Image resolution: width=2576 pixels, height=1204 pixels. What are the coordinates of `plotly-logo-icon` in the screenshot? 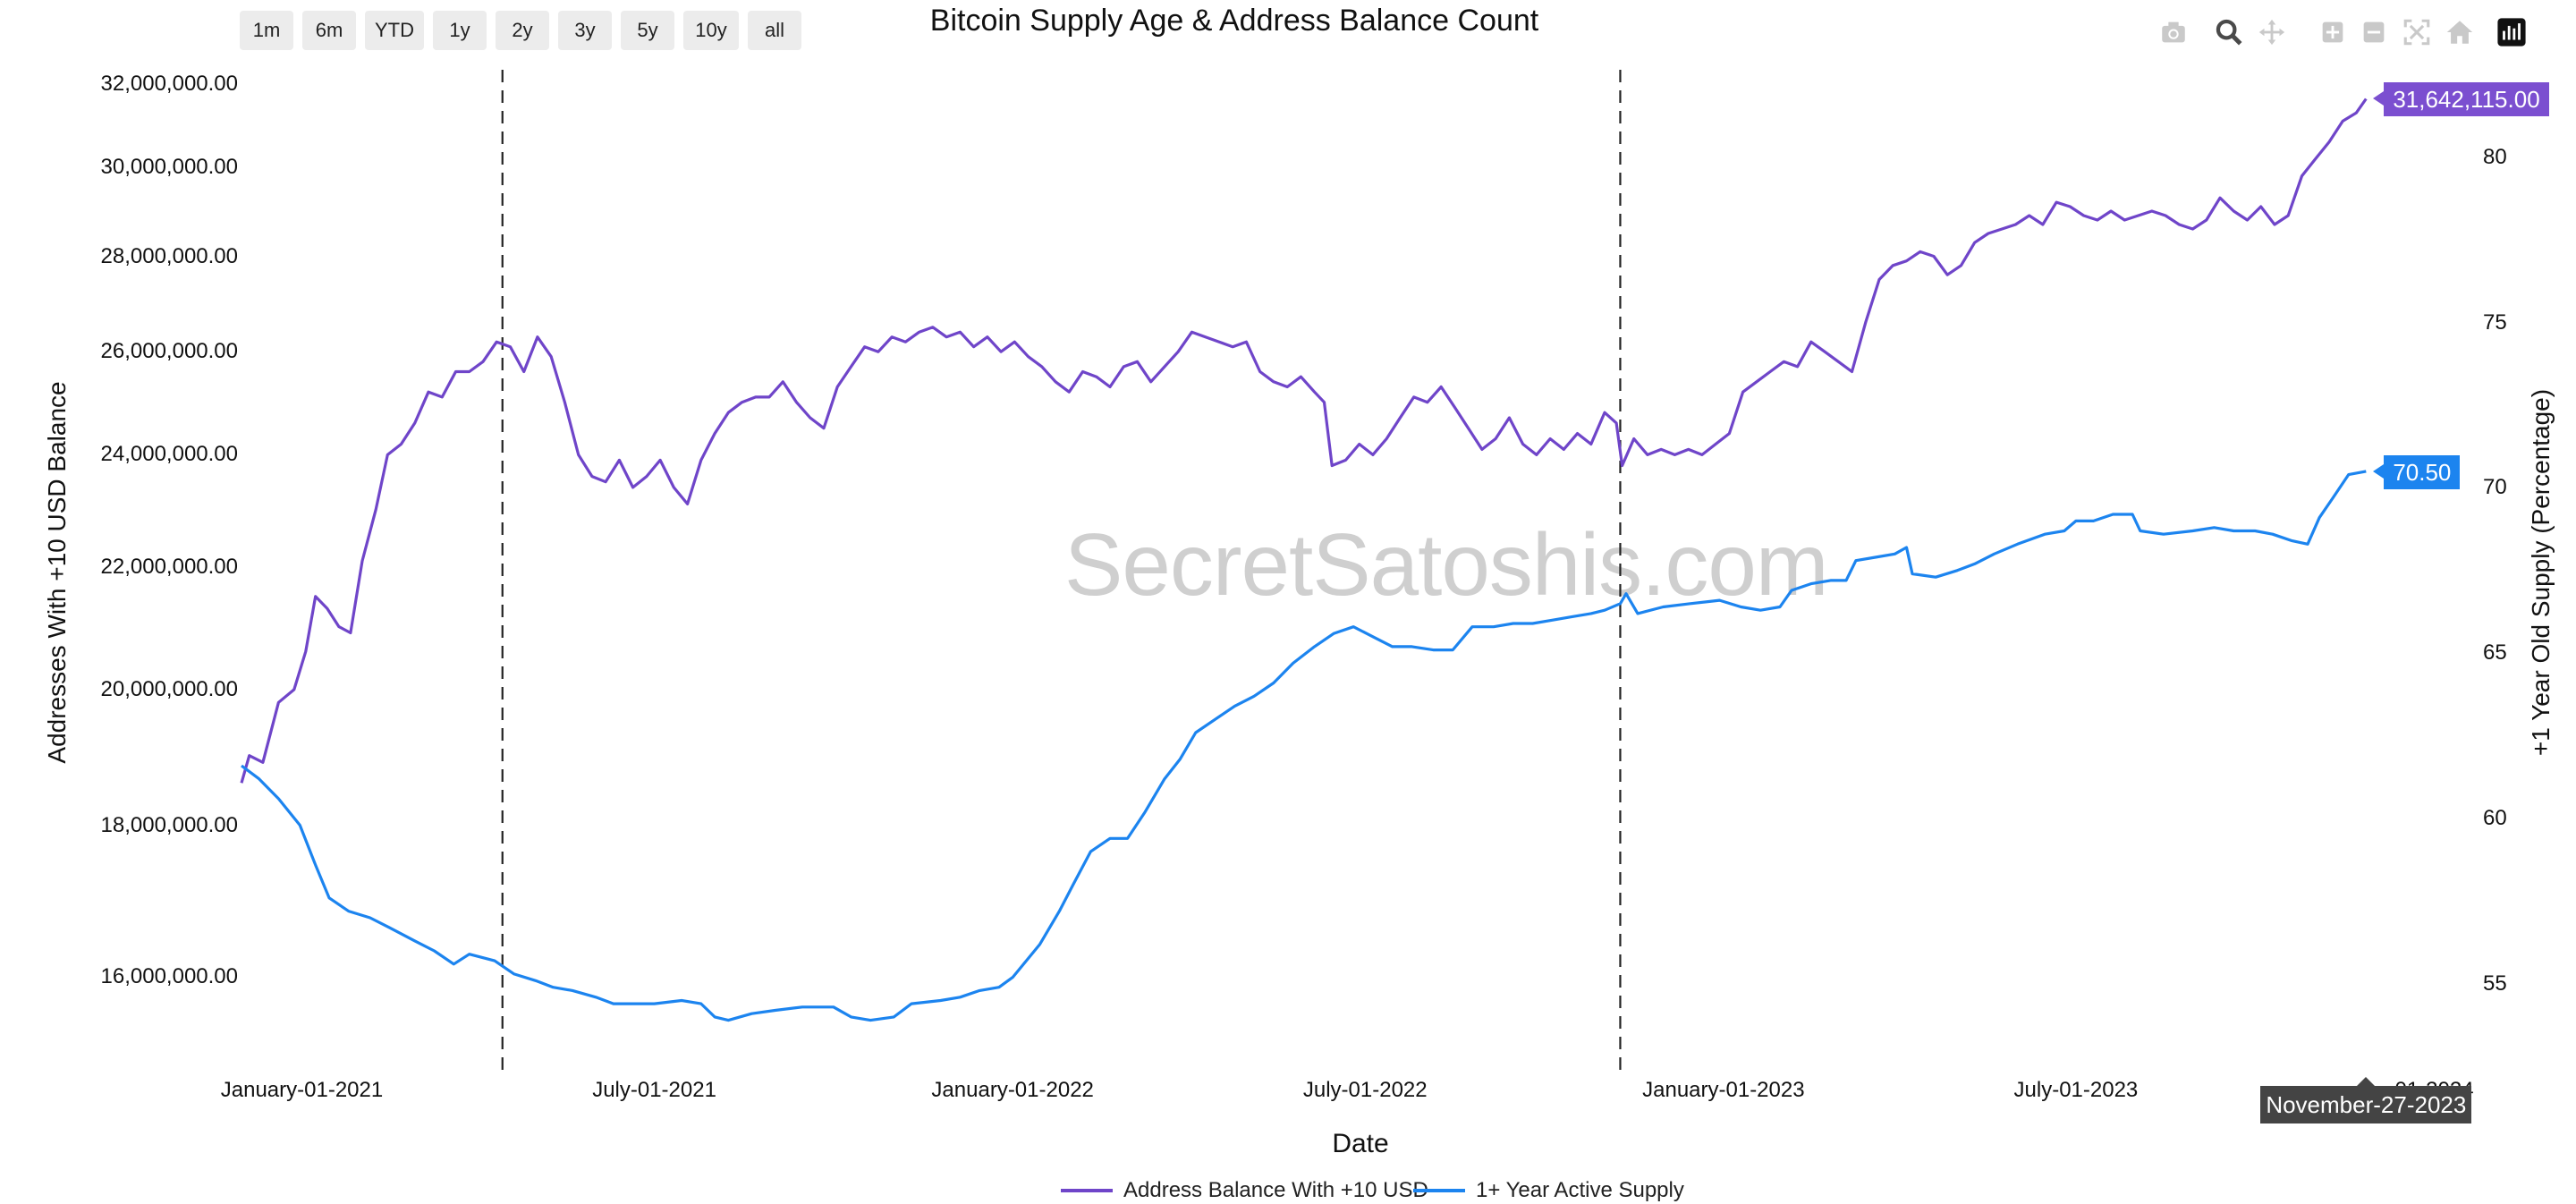 It's located at (2511, 33).